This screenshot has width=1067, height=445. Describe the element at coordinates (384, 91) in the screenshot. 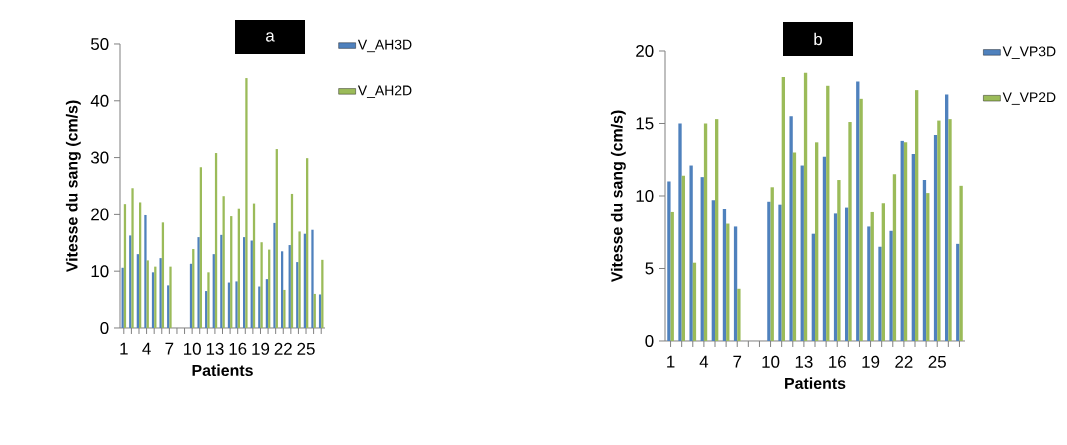

I see `legend-label: V_AH2D` at that location.